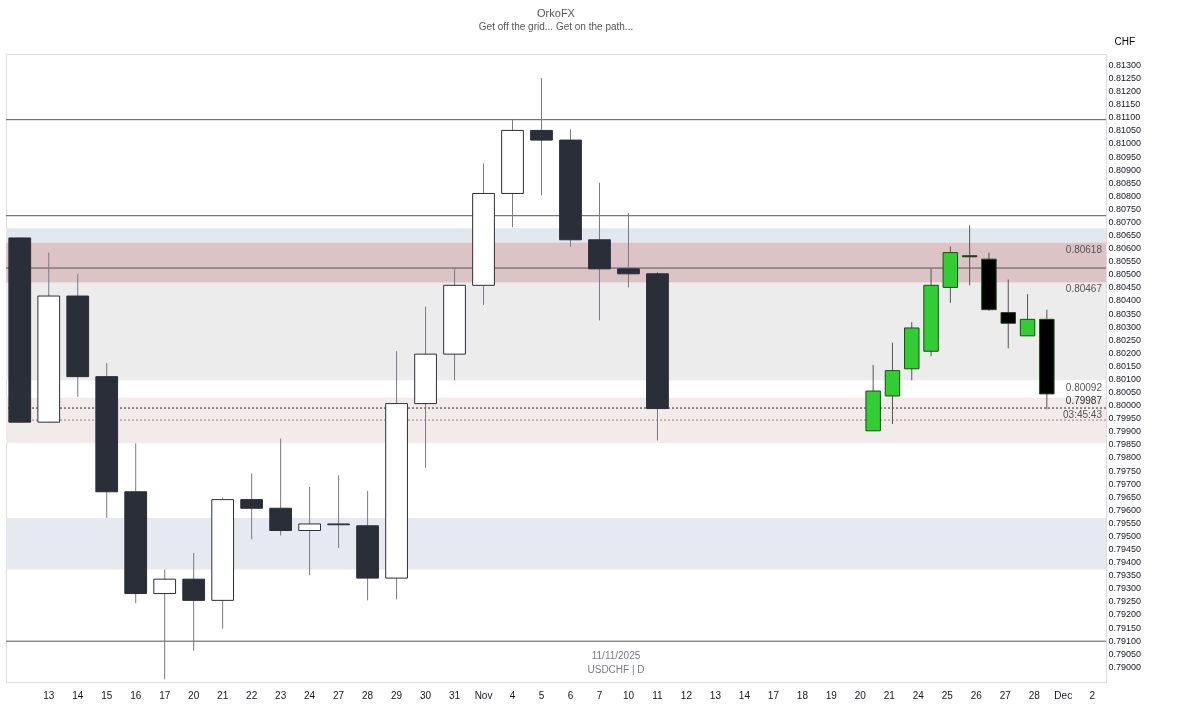 The width and height of the screenshot is (1200, 717). Describe the element at coordinates (1125, 627) in the screenshot. I see `y-tick-label: 0.79150` at that location.